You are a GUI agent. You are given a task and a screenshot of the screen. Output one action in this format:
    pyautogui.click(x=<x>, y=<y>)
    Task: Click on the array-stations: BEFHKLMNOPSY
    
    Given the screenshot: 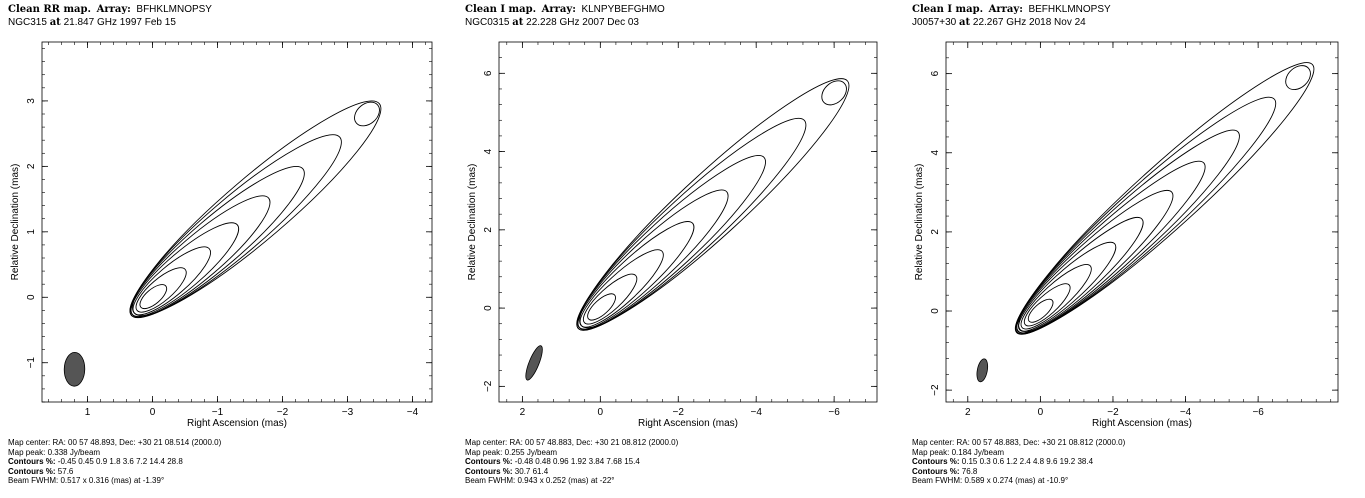 What is the action you would take?
    pyautogui.click(x=1069, y=9)
    